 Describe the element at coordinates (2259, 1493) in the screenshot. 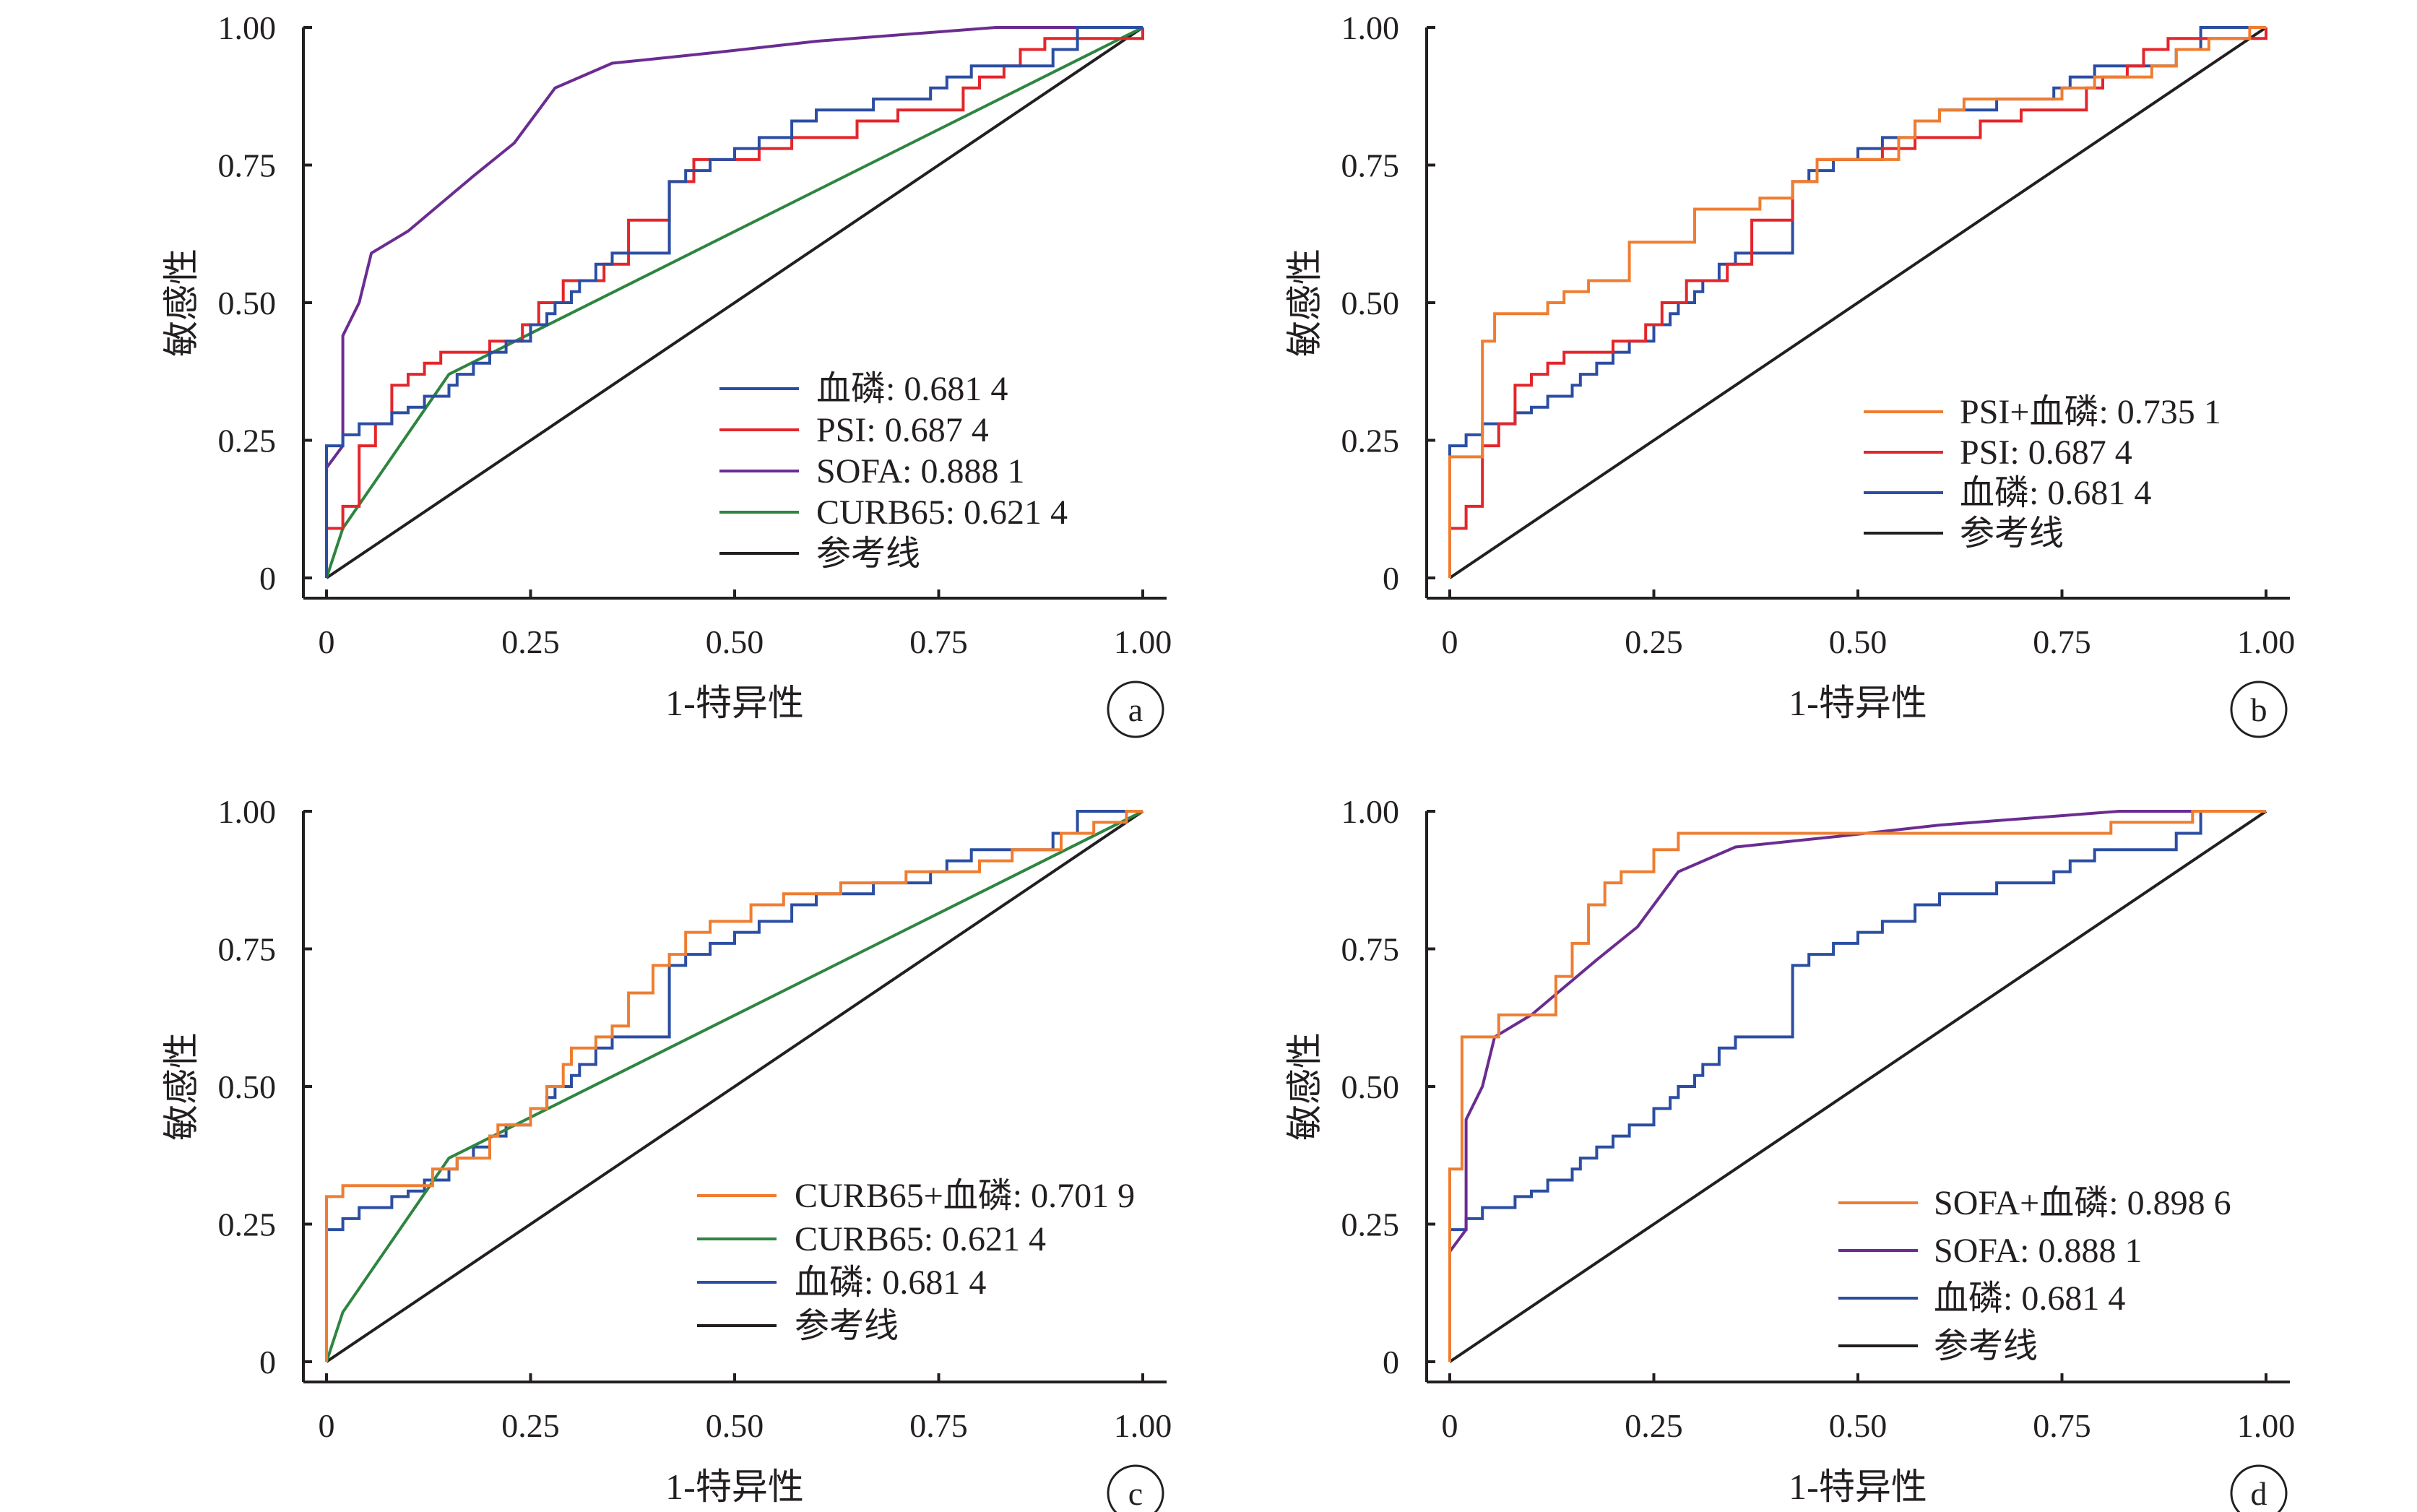

I see `panel-label: d` at that location.